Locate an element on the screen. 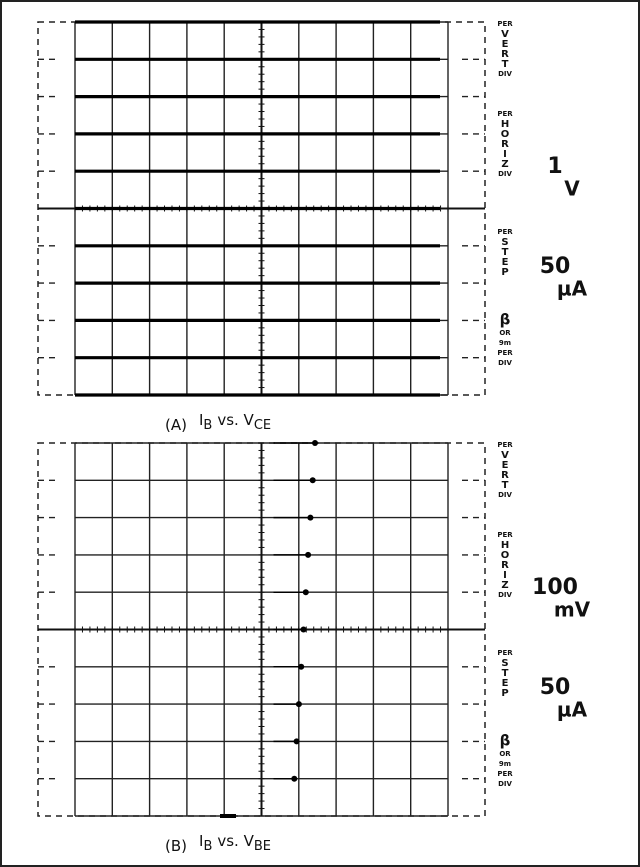 Image resolution: width=640 pixels, height=867 pixels. setting-value: 1 is located at coordinates (554, 166).